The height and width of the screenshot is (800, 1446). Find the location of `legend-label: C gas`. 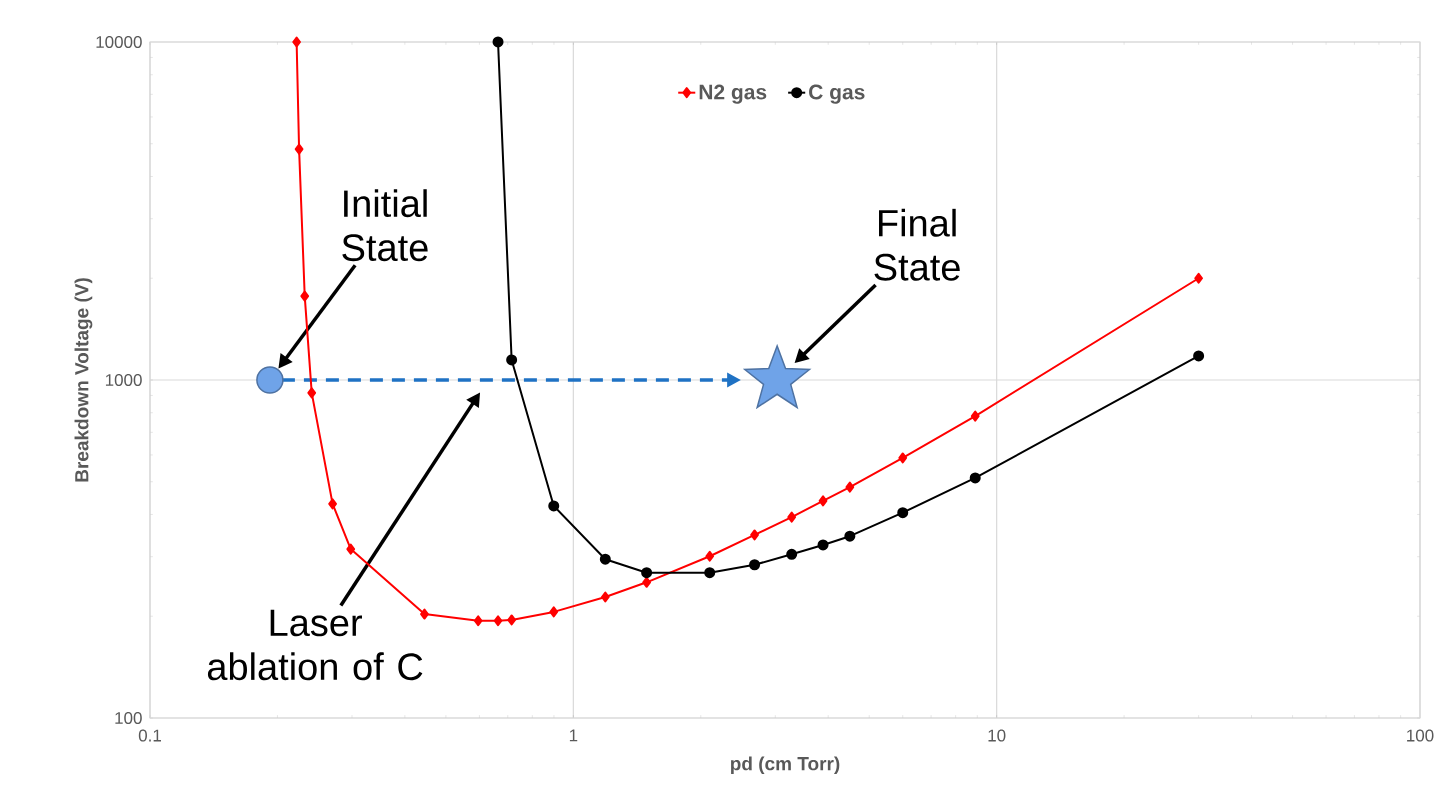

legend-label: C gas is located at coordinates (837, 94).